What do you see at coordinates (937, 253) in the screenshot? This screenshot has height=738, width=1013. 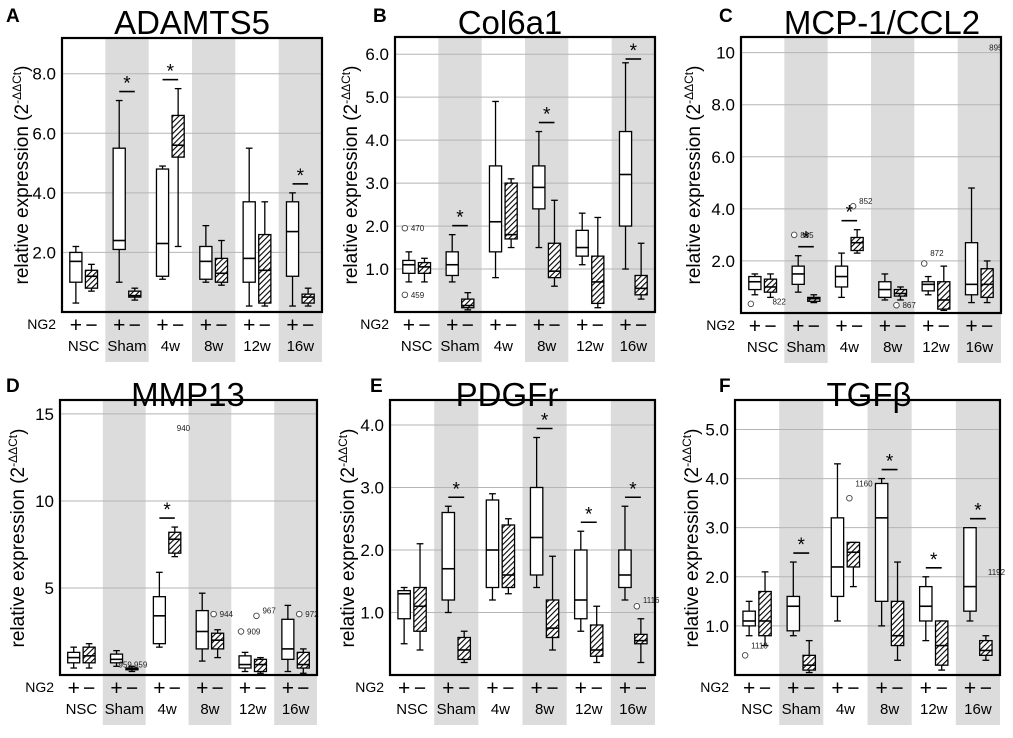 I see `outlier-label: 872` at bounding box center [937, 253].